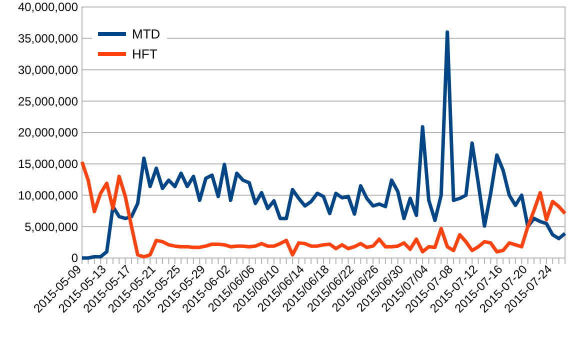 The image size is (575, 337). I want to click on y-tick-label: 0, so click(74, 258).